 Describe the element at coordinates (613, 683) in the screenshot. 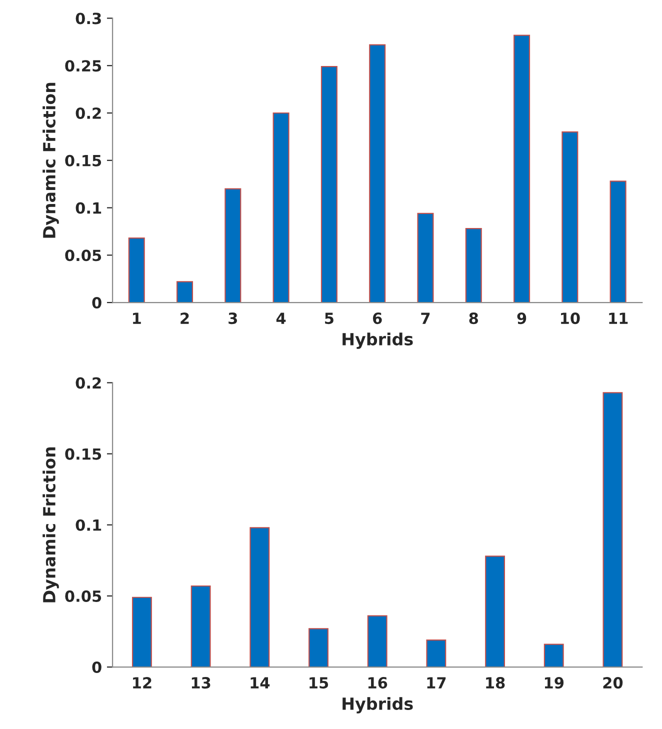

I see `x-tick-label: 20` at that location.